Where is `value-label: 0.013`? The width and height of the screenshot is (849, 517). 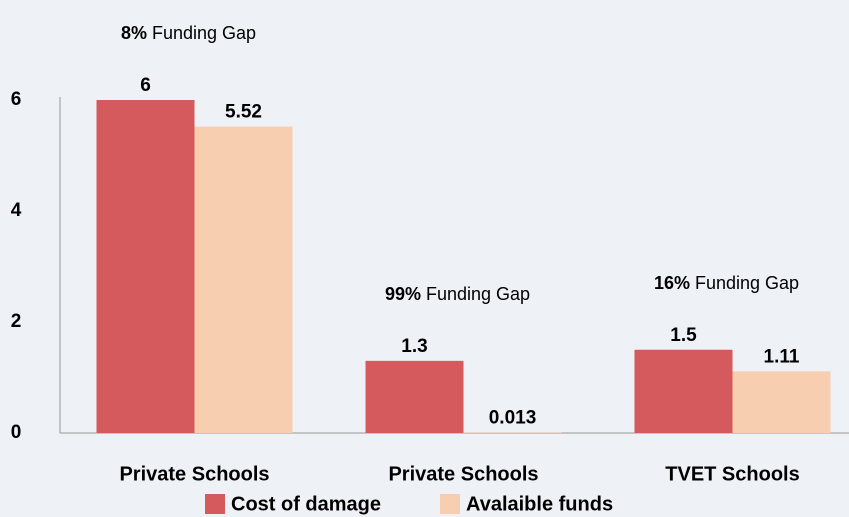
value-label: 0.013 is located at coordinates (513, 417).